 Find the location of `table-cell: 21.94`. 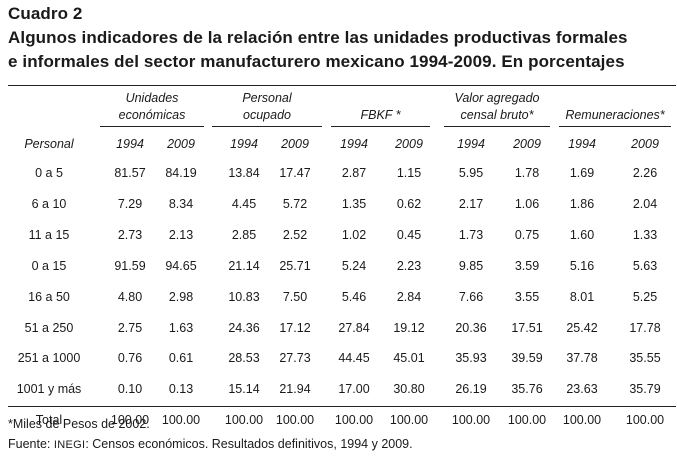

table-cell: 21.94 is located at coordinates (295, 389).